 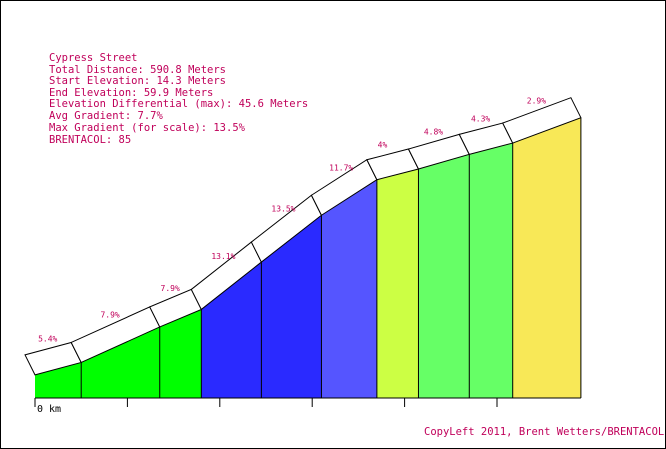 I want to click on info-line: End Elevation: 59.9 Meters, so click(x=131, y=93).